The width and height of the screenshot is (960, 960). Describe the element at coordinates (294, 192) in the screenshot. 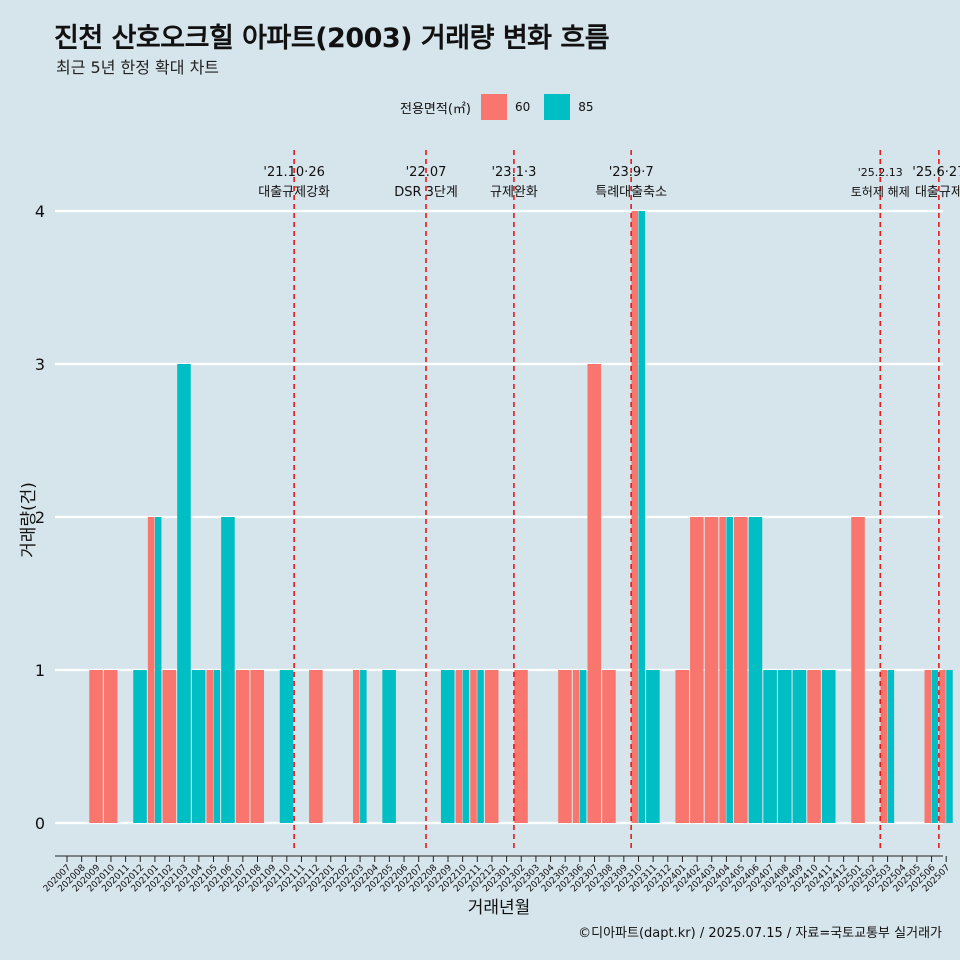

I see `event-name-label: 대출규제강화` at that location.